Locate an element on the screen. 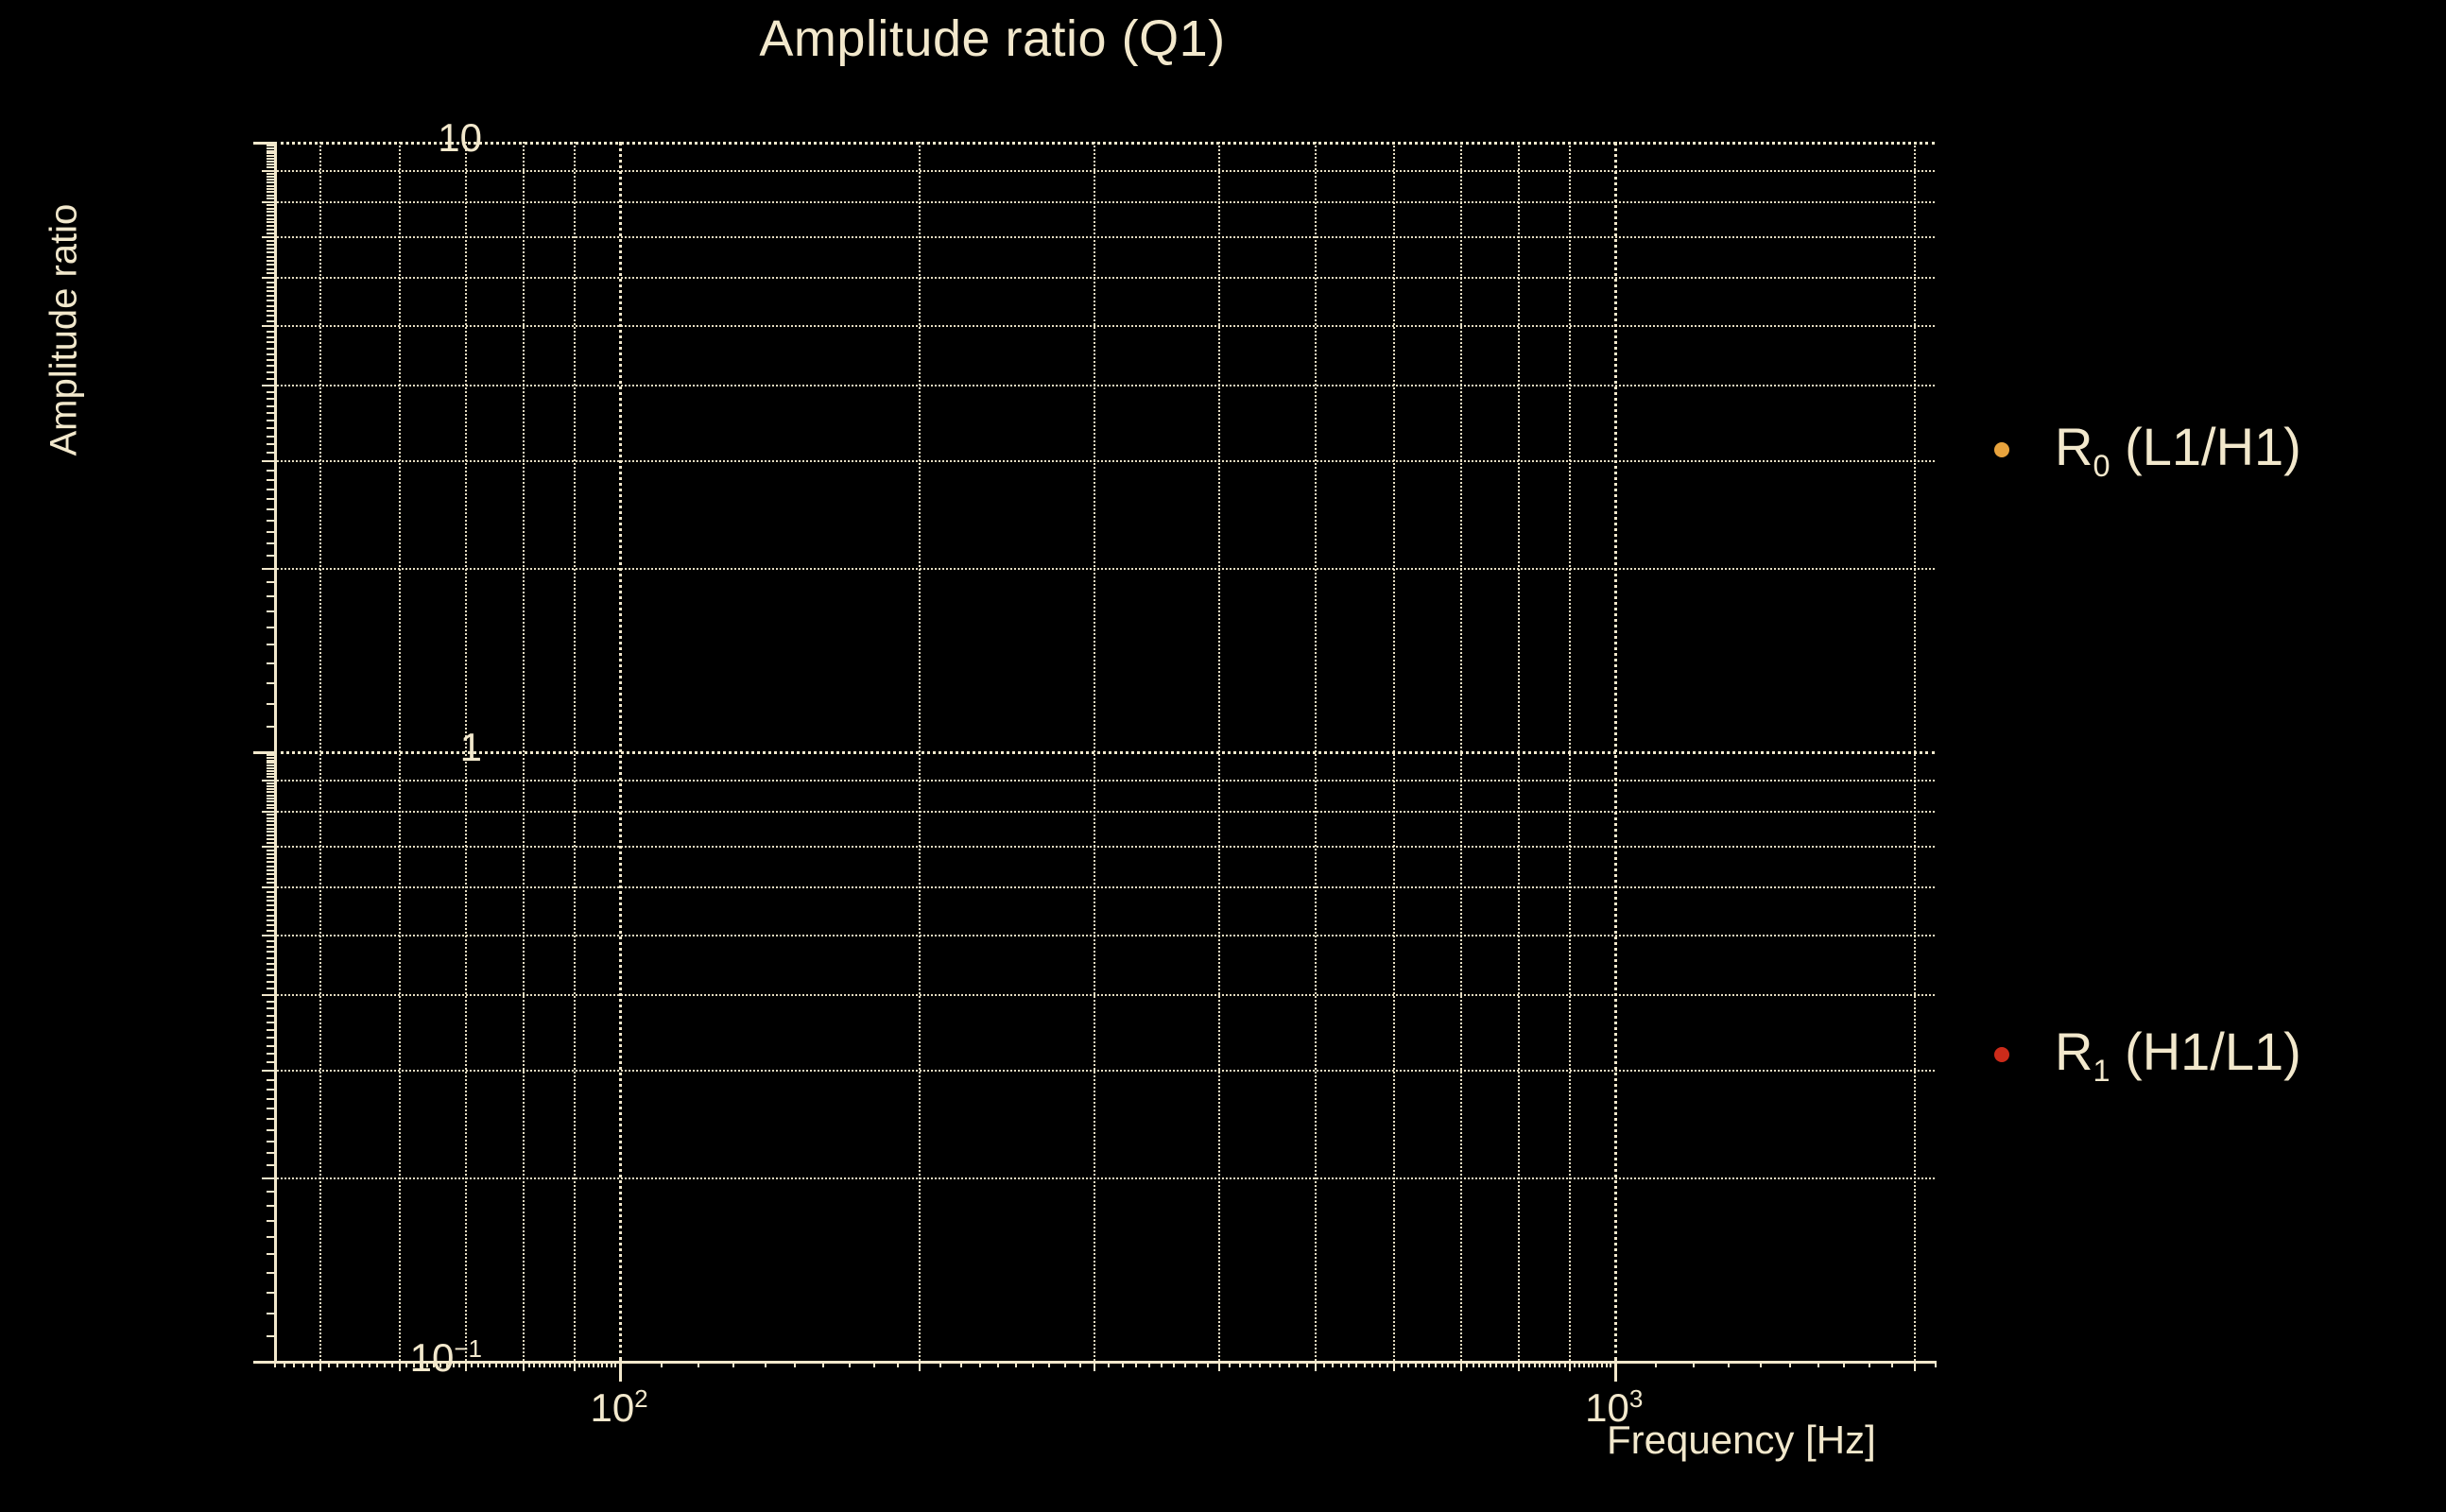  x-tick-major is located at coordinates (621, 1371).